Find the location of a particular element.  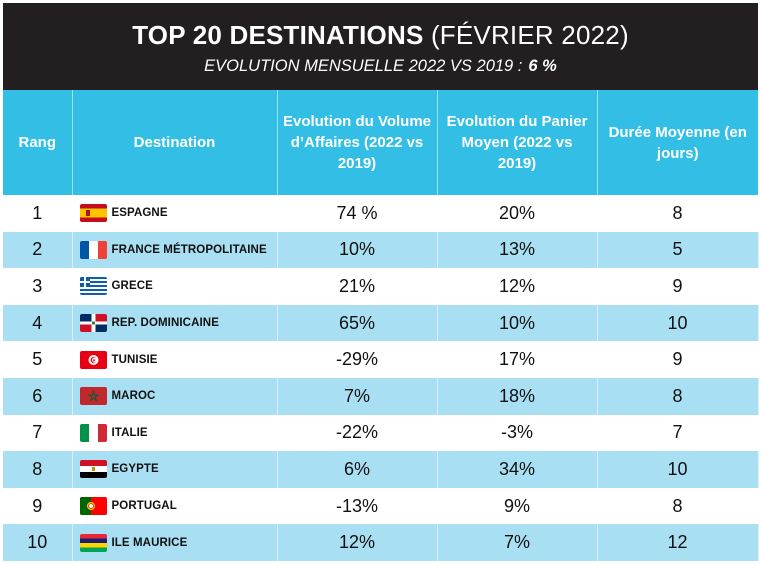

cell-panier: 12% is located at coordinates (517, 286).